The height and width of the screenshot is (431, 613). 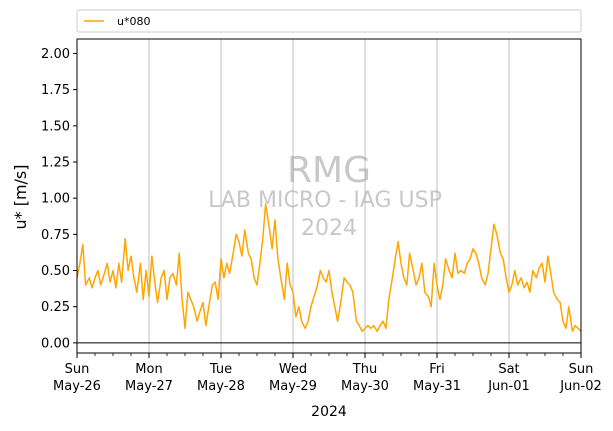 I want to click on x-tick-label-date: May-27, so click(x=149, y=386).